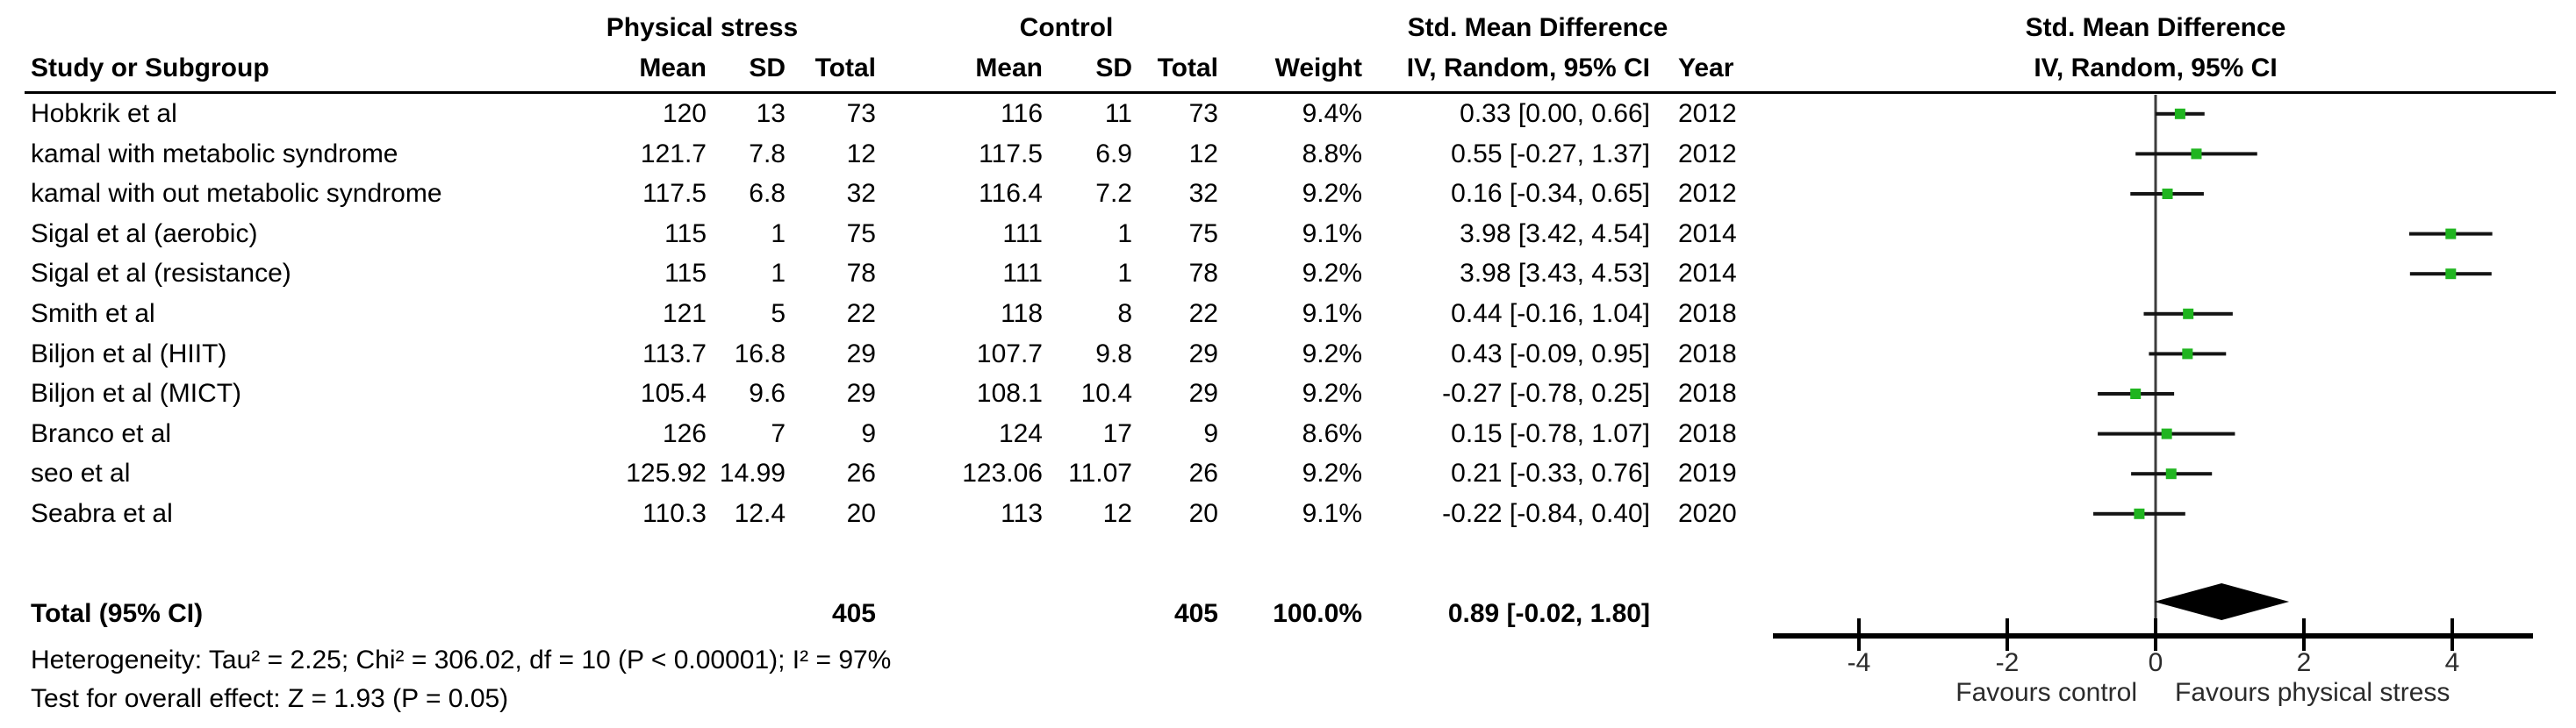 This screenshot has width=2576, height=728. I want to click on axis-label-favours-experimental: Favours physical stress, so click(2313, 692).